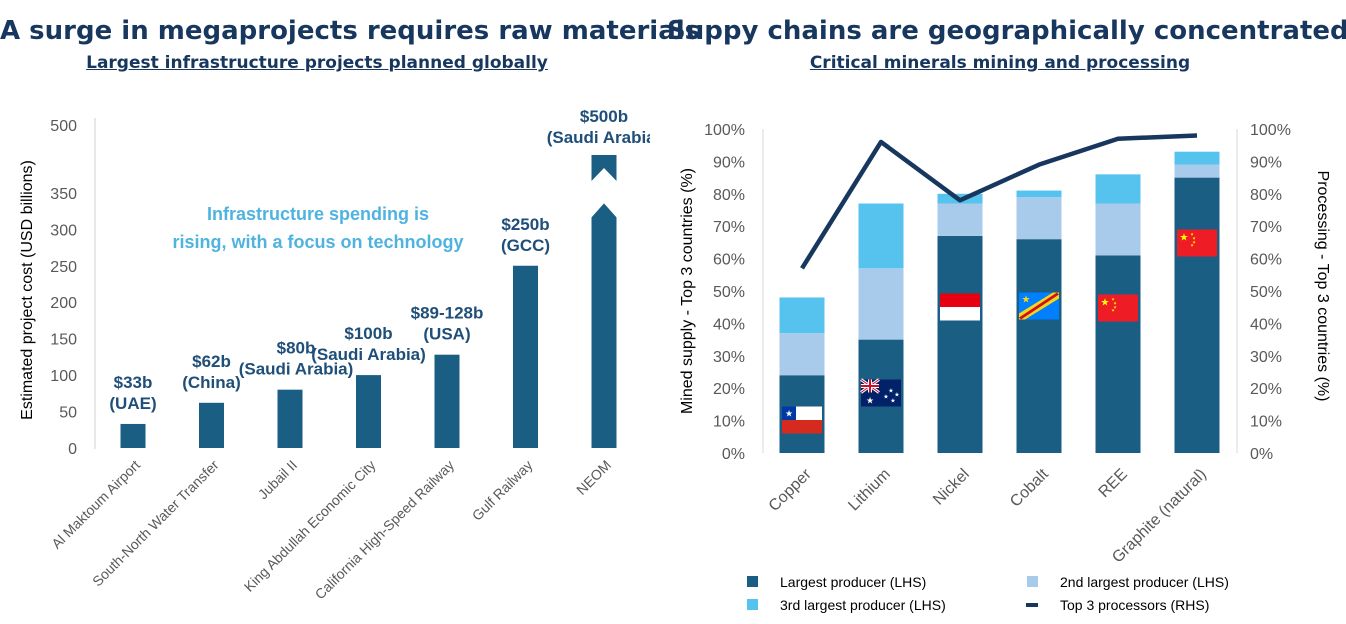 The height and width of the screenshot is (624, 1346). I want to click on right-chart-subtitle: Critical minerals mining and processing, so click(1000, 63).